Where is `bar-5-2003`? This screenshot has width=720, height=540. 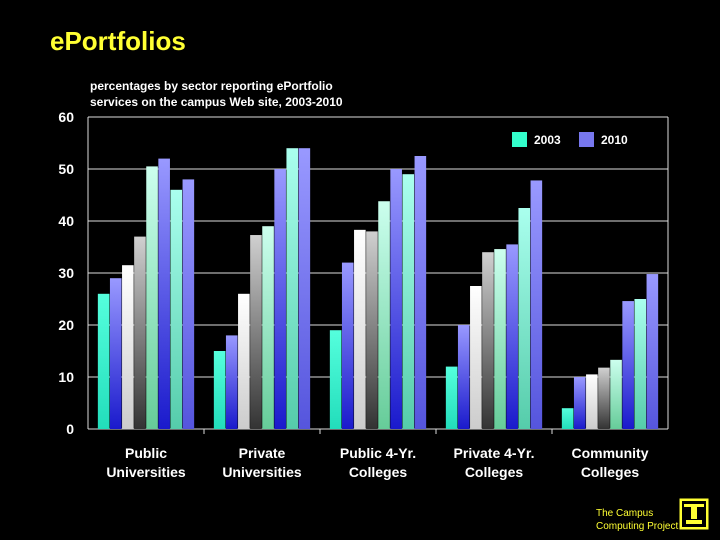 bar-5-2003 is located at coordinates (567, 418).